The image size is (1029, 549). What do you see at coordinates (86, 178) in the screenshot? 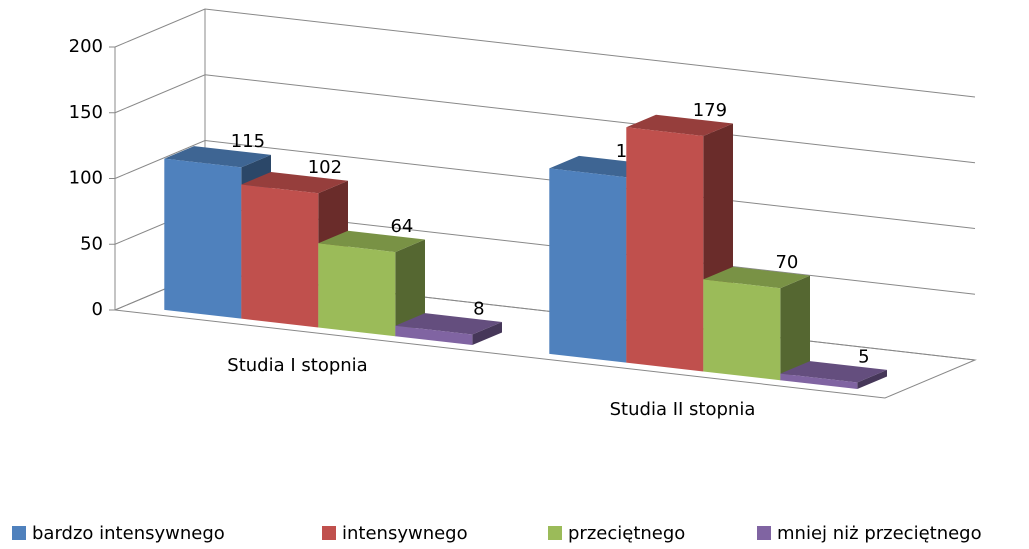
I see `y-tick-label: 100` at bounding box center [86, 178].